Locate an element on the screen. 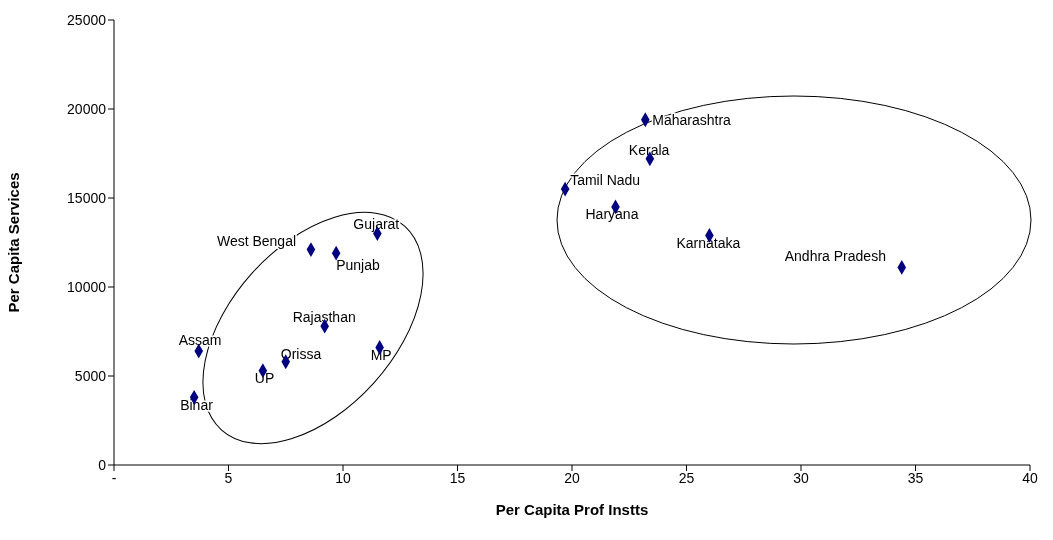 The image size is (1053, 540). x-tick-label: 5 is located at coordinates (228, 477).